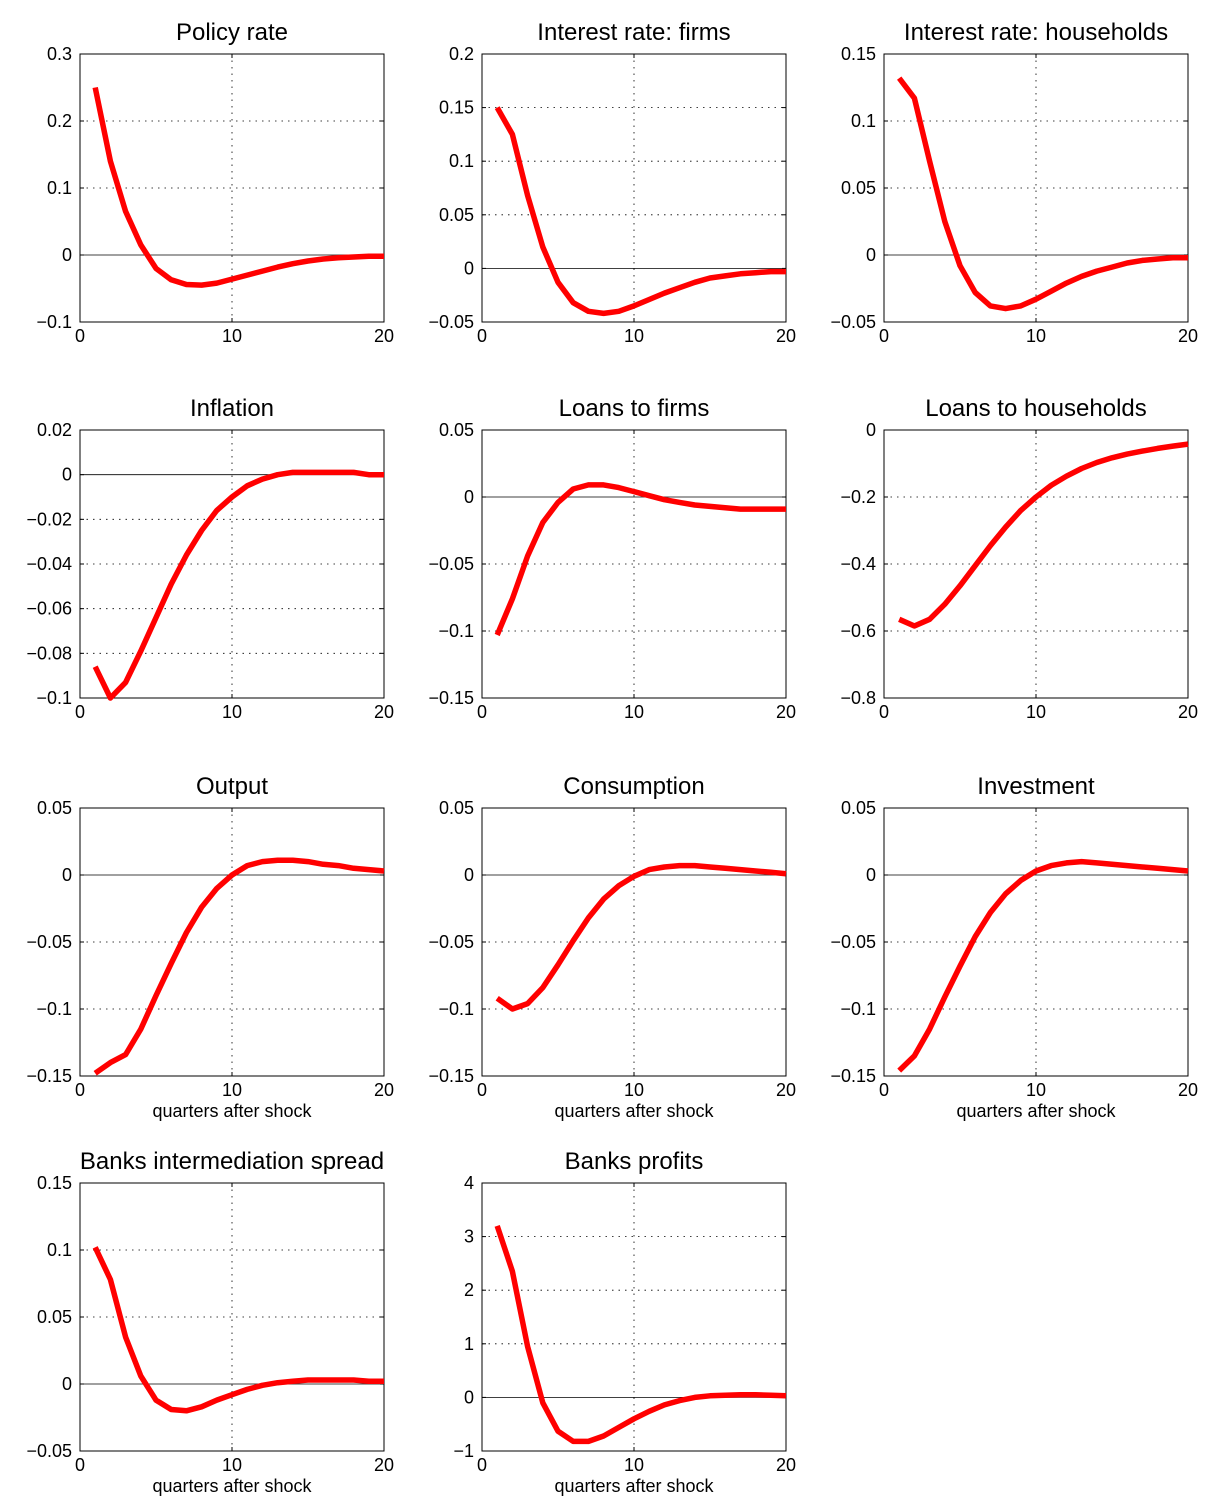  I want to click on y-tick-label: −0.2, so click(858, 497).